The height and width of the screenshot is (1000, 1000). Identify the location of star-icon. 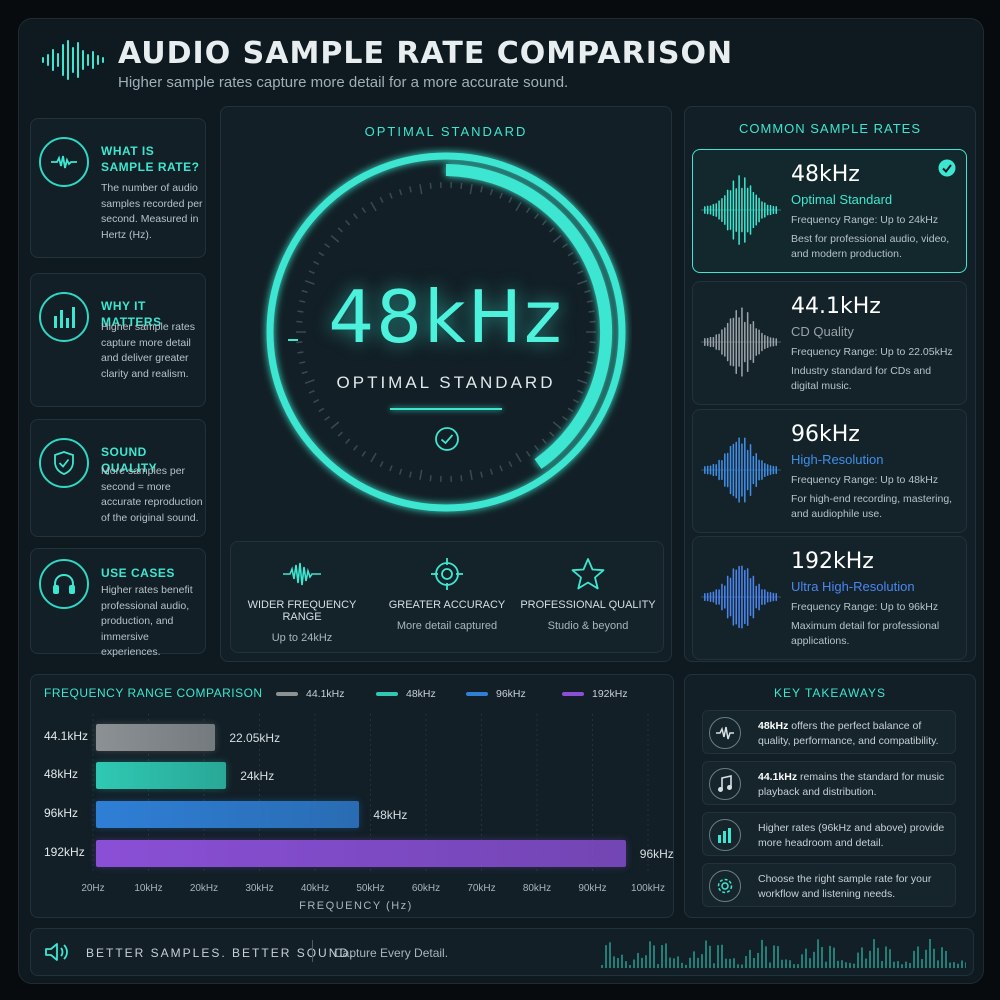
(588, 574).